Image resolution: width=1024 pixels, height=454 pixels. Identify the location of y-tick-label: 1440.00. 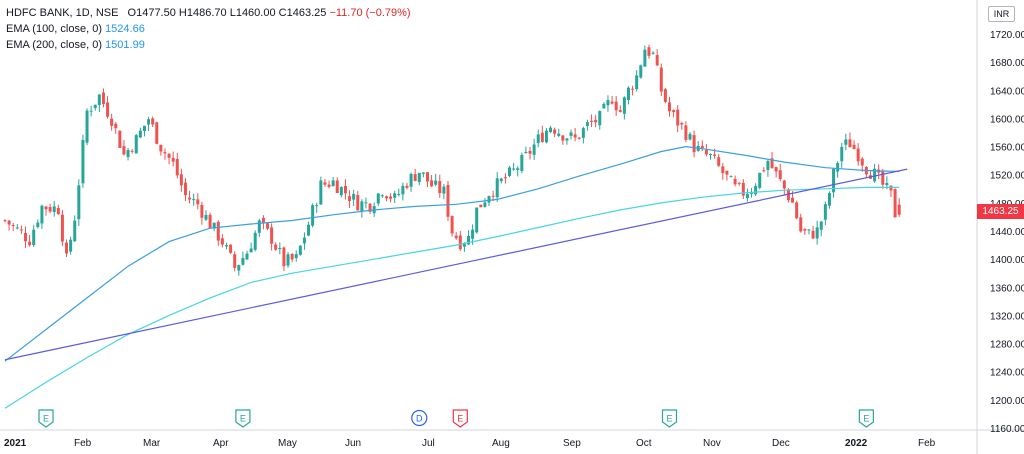
(1007, 232).